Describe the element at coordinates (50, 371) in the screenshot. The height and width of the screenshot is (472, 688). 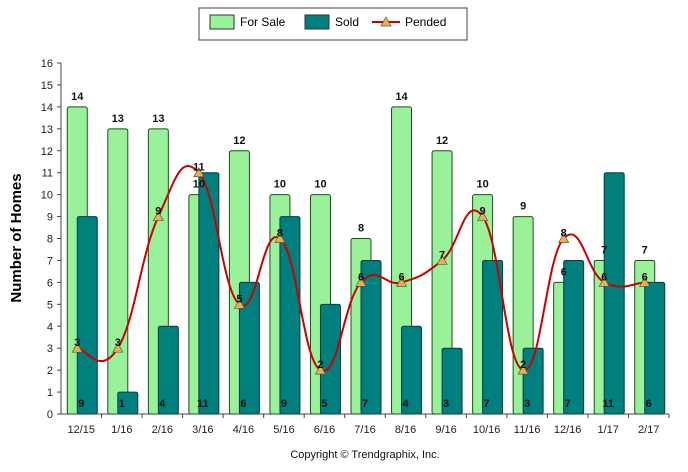
I see `y-tick-label: 2` at that location.